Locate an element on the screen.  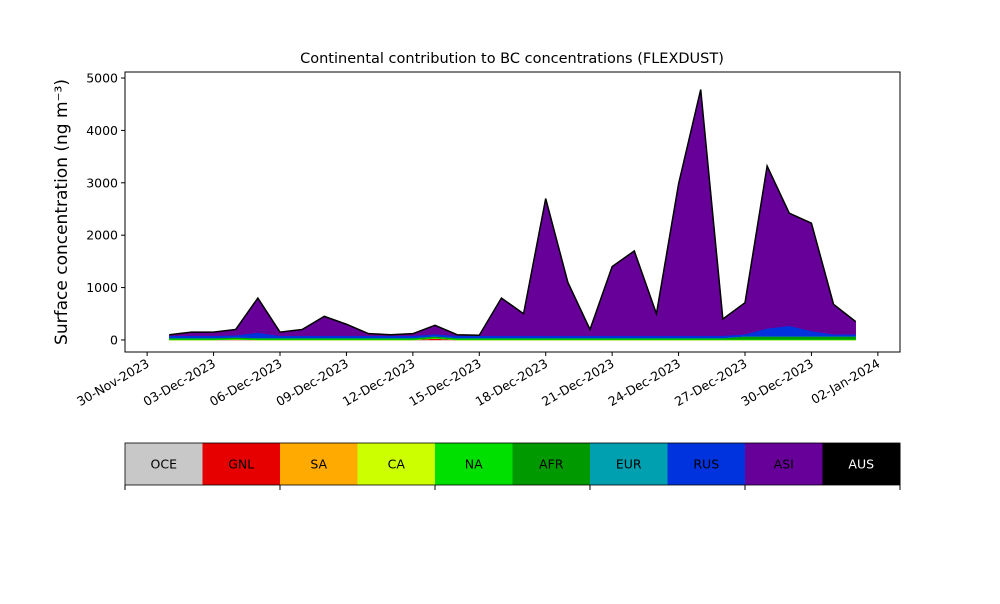
legend-label: EUR is located at coordinates (629, 464).